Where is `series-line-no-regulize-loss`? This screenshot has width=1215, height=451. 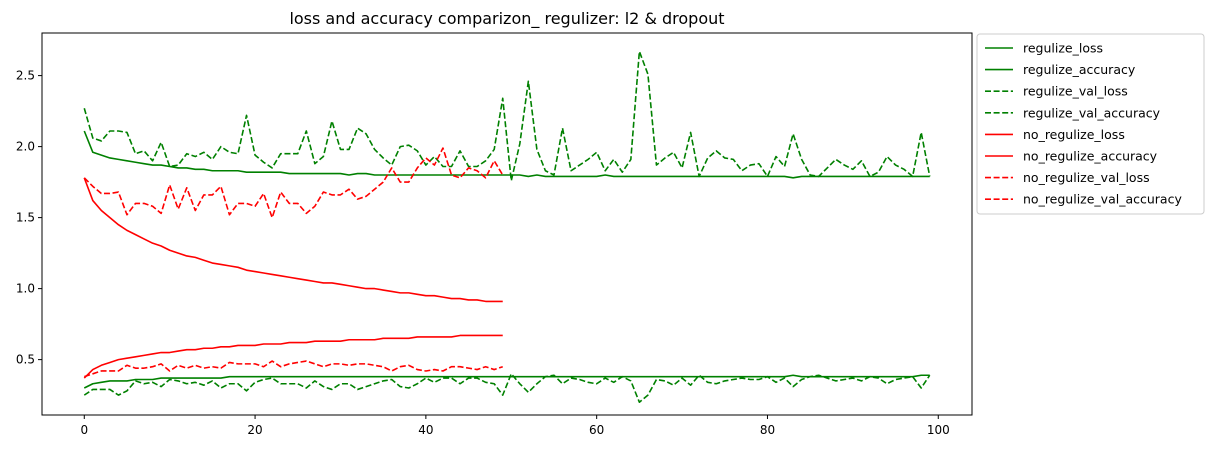 series-line-no-regulize-loss is located at coordinates (293, 240).